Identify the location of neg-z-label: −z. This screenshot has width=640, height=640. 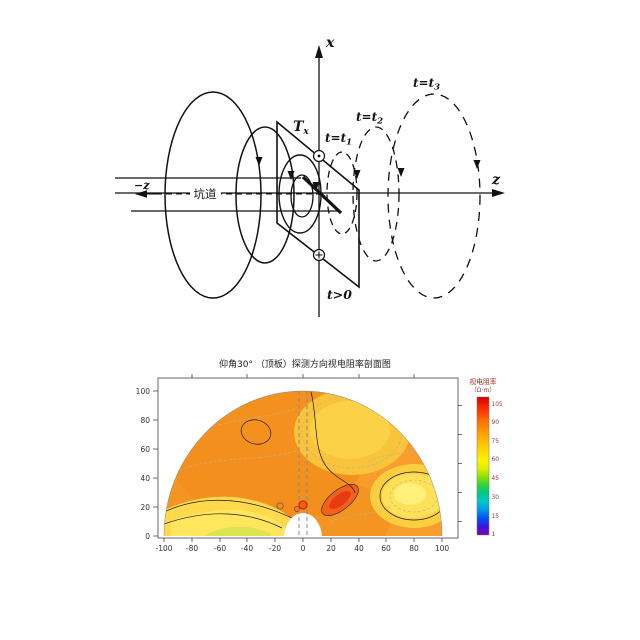
(142, 185).